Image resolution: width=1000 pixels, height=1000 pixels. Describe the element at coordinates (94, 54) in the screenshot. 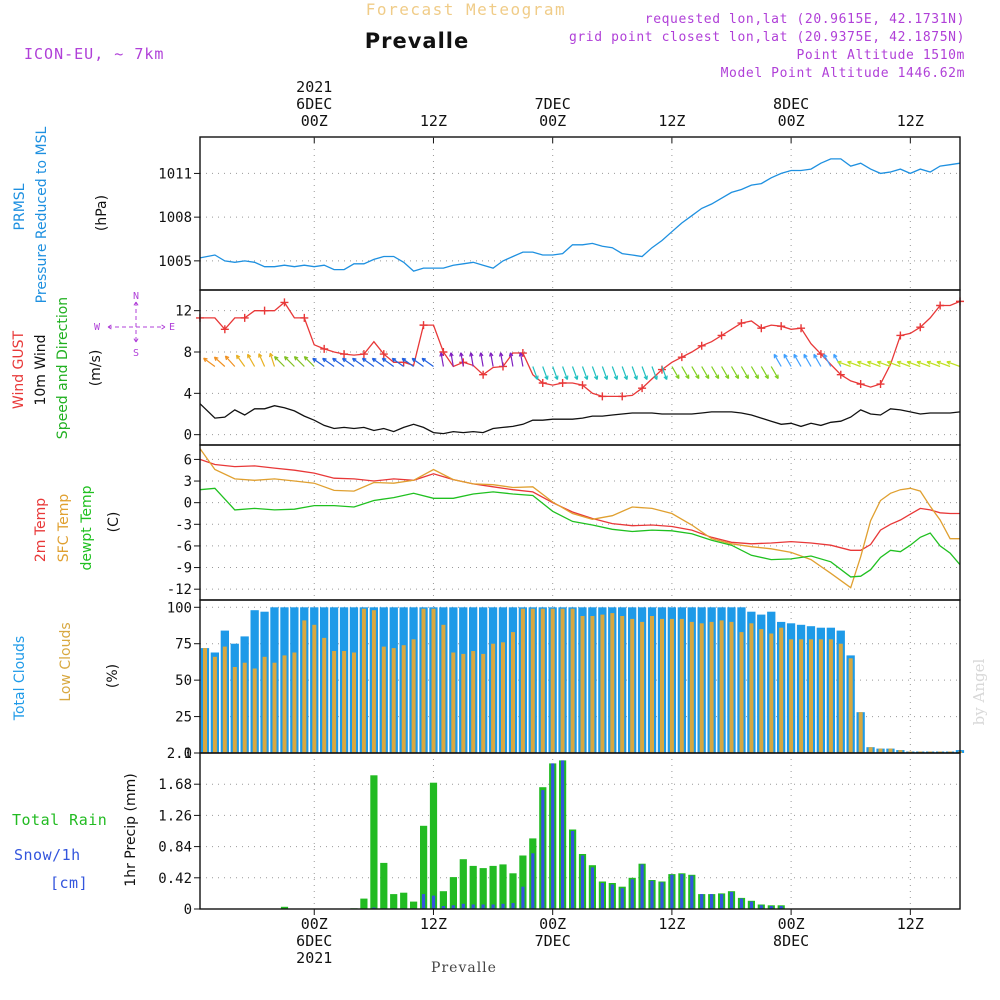

I see `model-label: ICON-EU, ~ 7km` at that location.